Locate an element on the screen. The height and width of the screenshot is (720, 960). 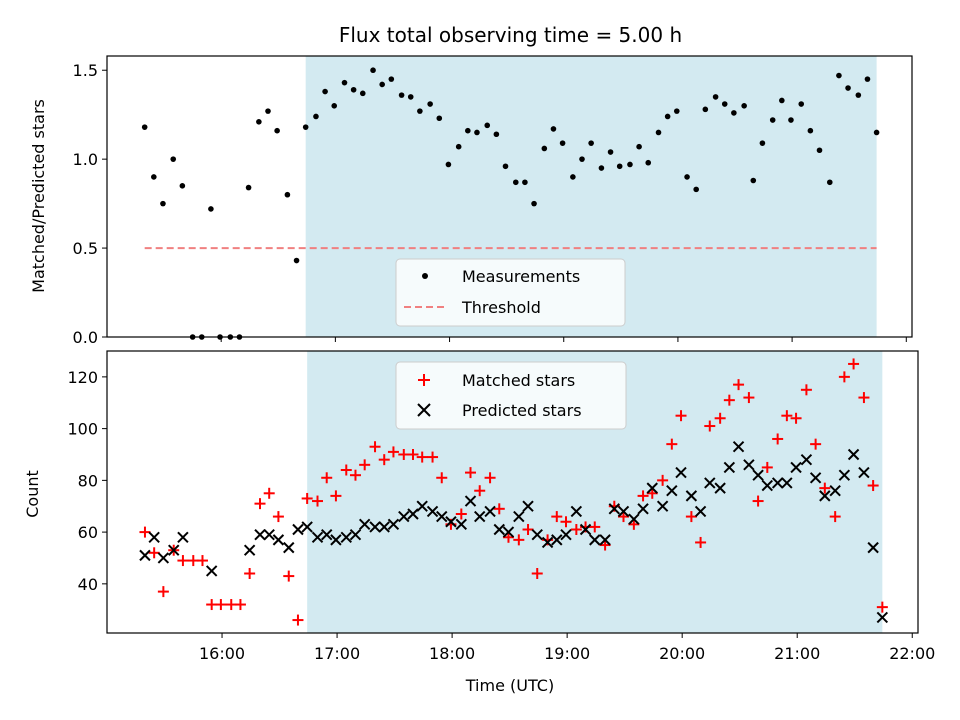
legend-threshold-label: Threshold is located at coordinates (501, 307).